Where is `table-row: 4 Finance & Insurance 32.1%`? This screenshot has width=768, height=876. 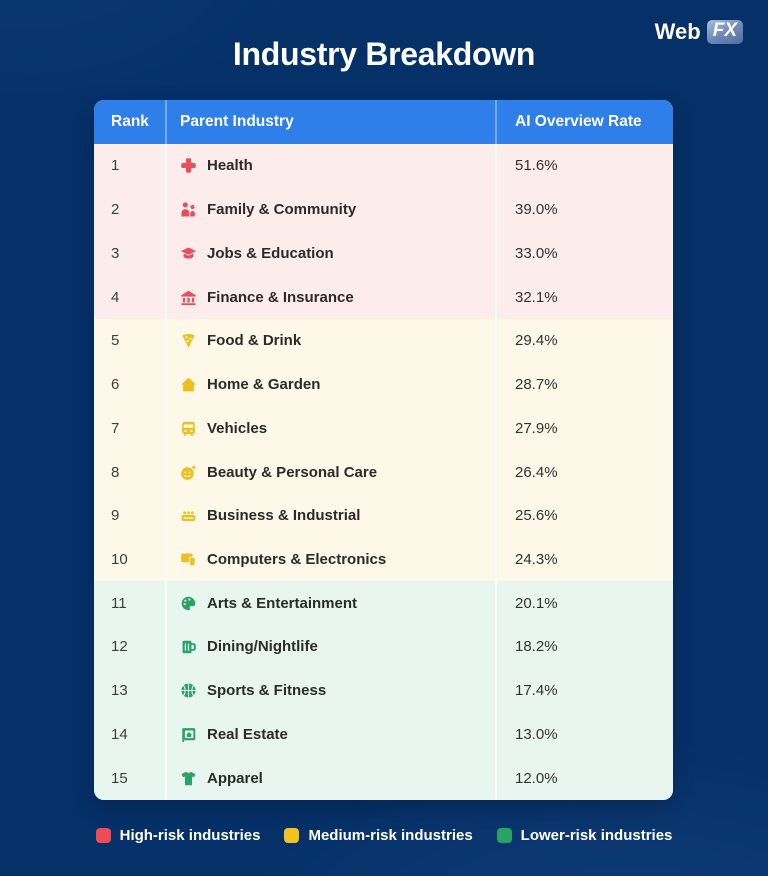 table-row: 4 Finance & Insurance 32.1% is located at coordinates (383, 297).